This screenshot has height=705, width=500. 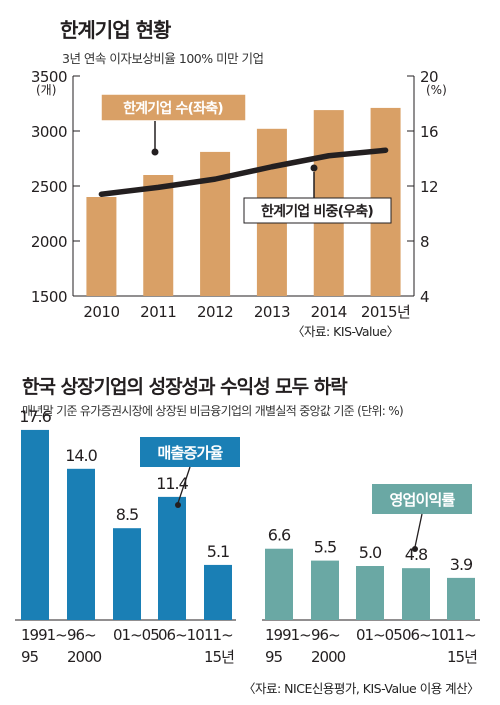 I want to click on bar-매출증가율-1991~95, so click(x=35, y=524).